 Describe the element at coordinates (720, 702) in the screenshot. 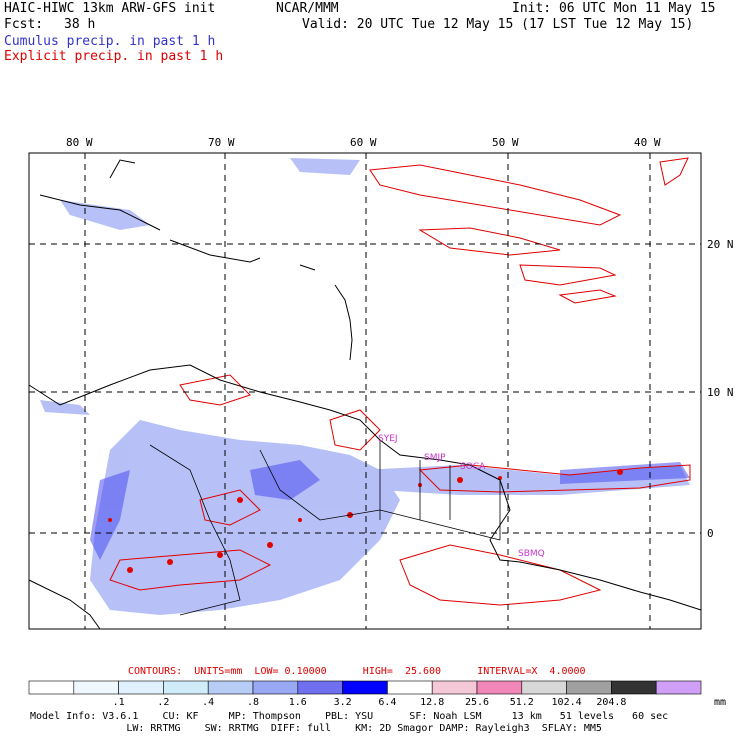

I see `colorbar-units: mm` at that location.